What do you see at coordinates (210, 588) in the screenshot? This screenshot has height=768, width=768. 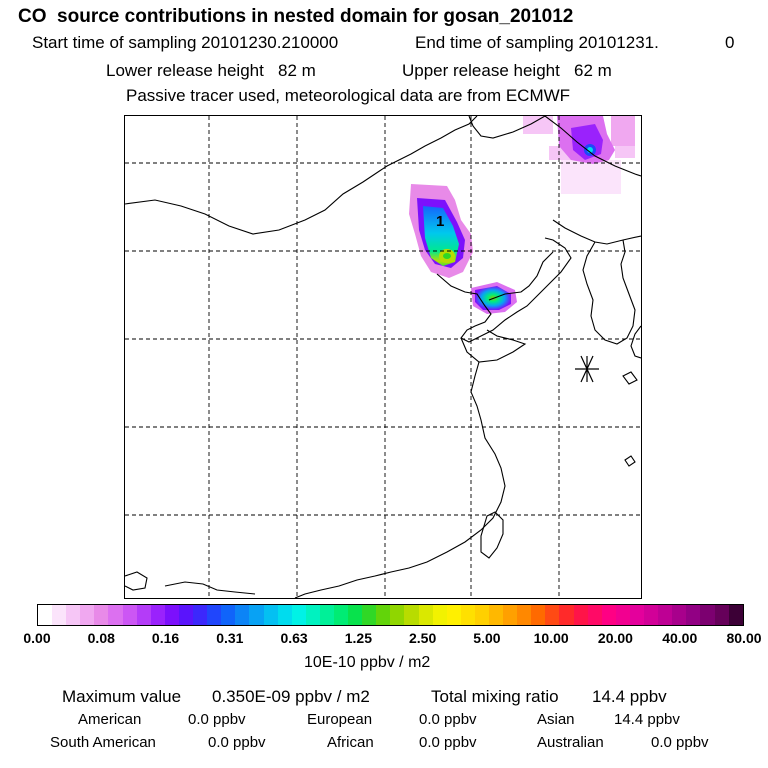 I see `south-coast` at bounding box center [210, 588].